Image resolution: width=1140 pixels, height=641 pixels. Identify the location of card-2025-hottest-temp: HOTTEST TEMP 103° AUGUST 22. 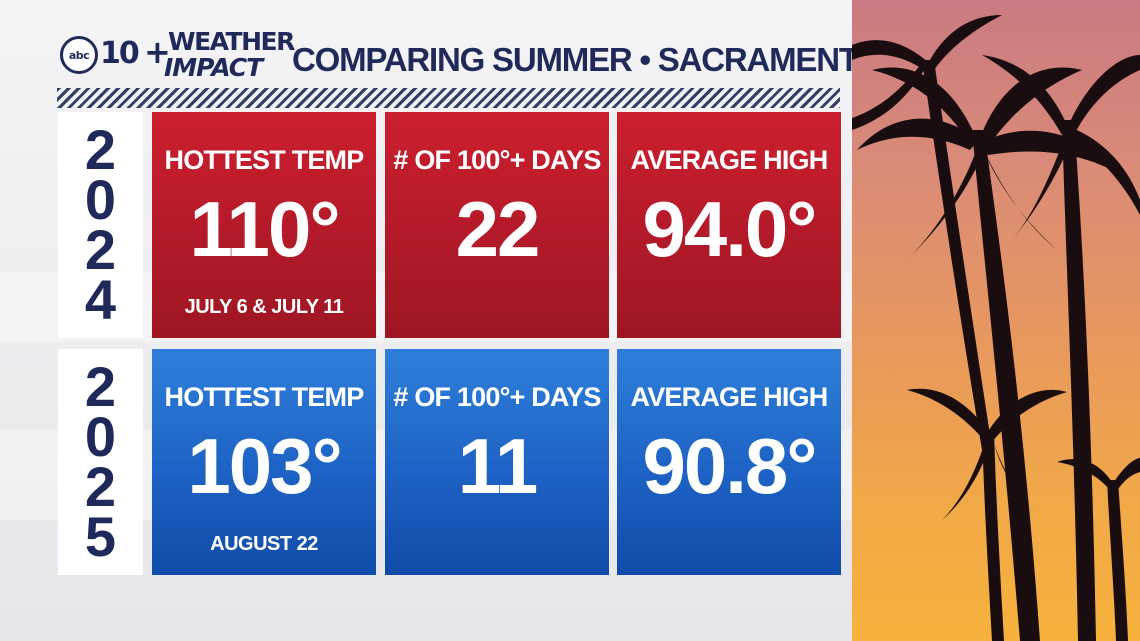
(264, 462).